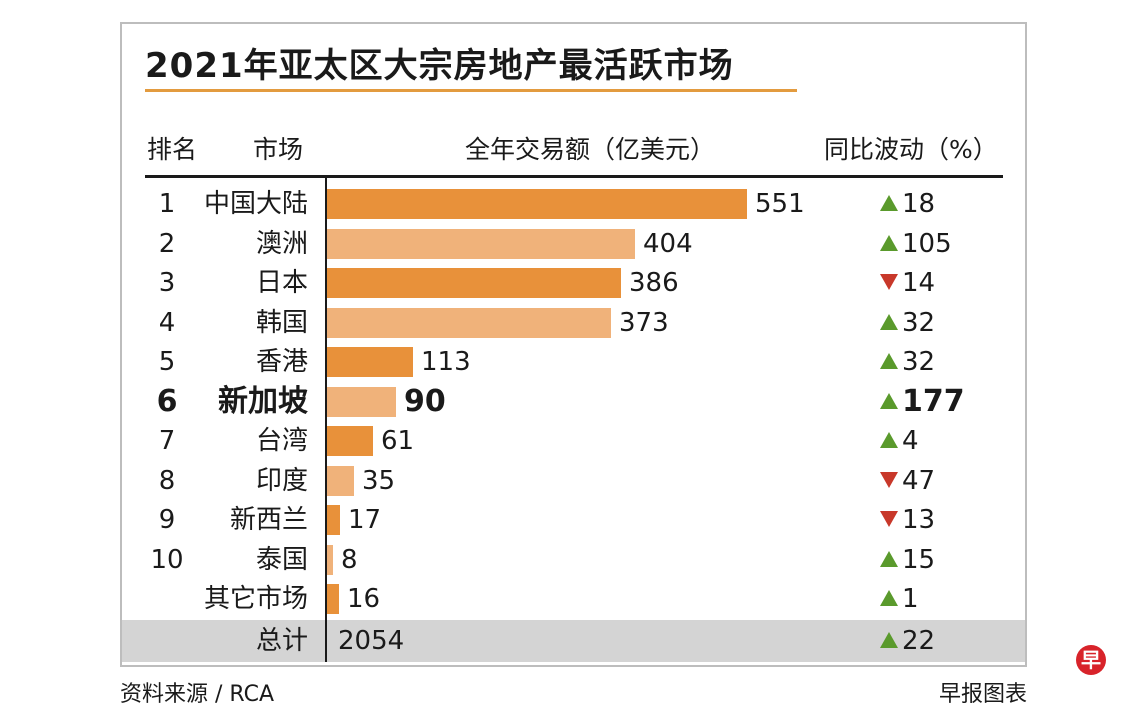  Describe the element at coordinates (910, 599) in the screenshot. I see `change-label: 1` at that location.